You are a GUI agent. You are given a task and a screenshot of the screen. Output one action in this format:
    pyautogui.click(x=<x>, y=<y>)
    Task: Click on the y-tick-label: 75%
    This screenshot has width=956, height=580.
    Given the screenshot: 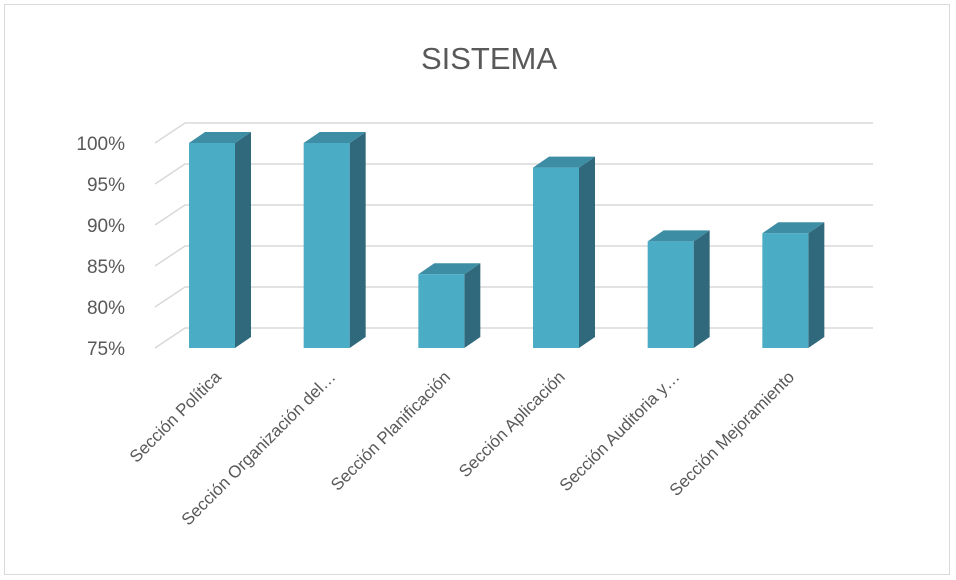 What is the action you would take?
    pyautogui.click(x=106, y=349)
    